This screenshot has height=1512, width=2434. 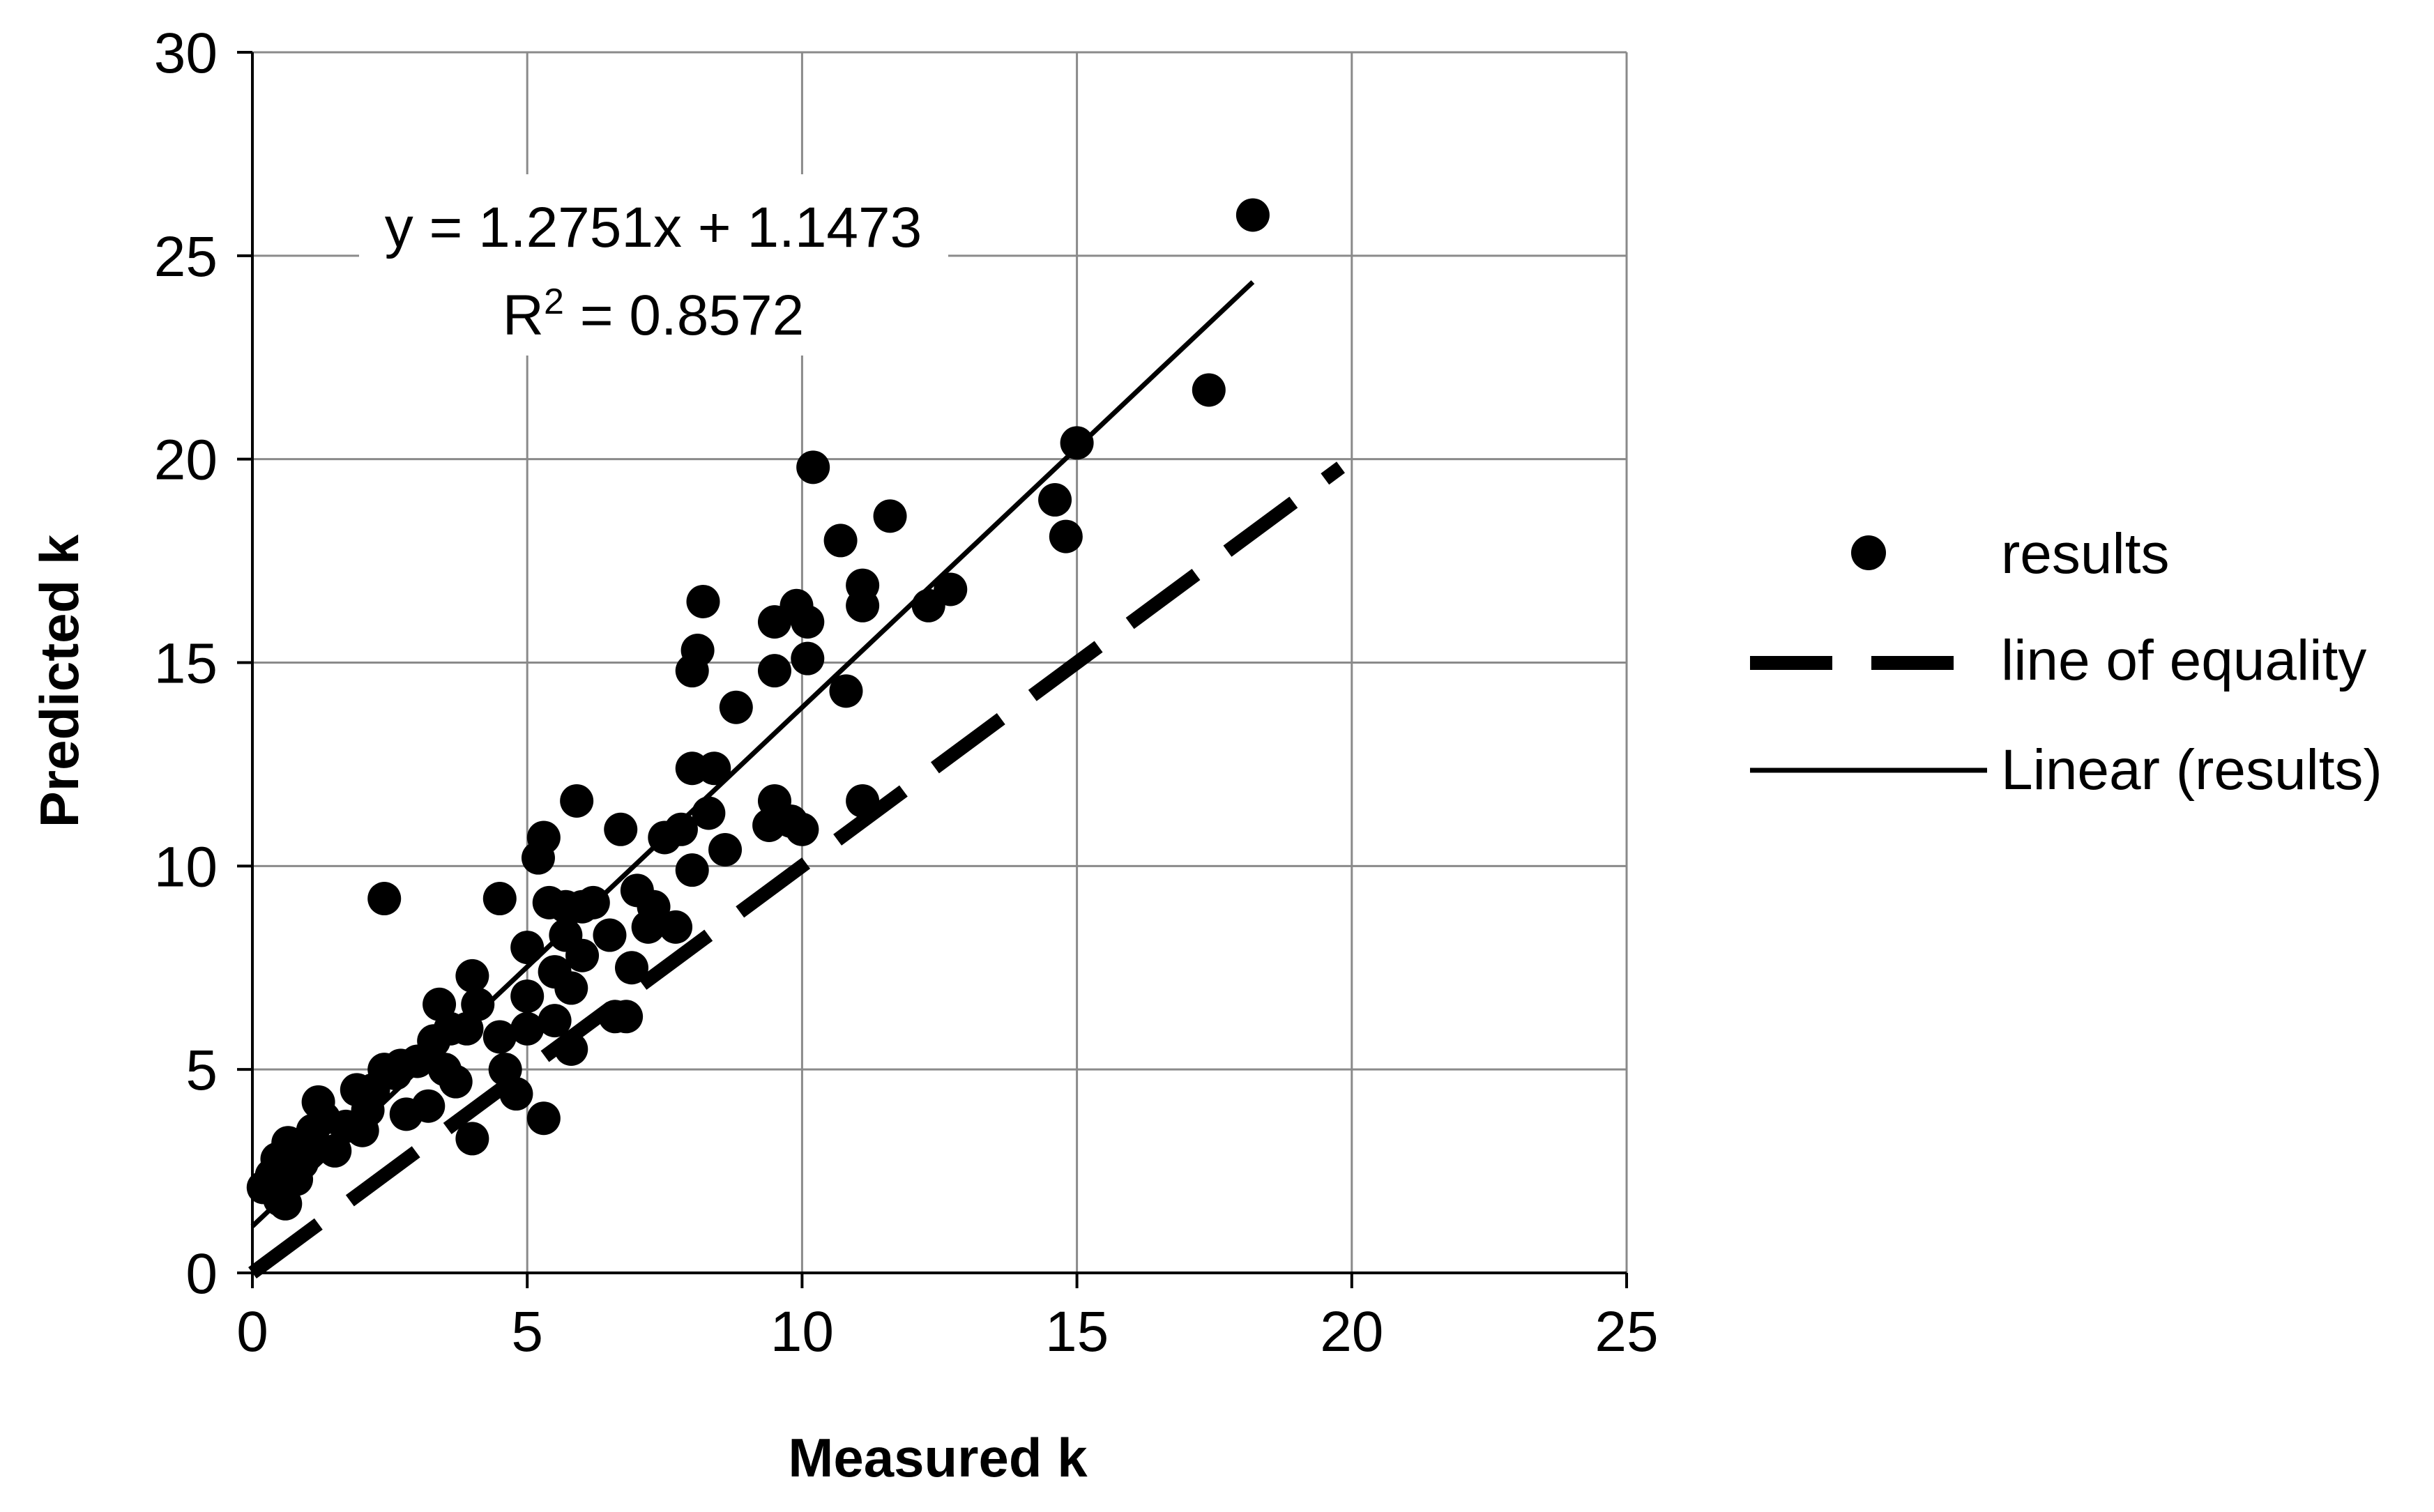 I want to click on y-tick-label: 20, so click(x=186, y=460).